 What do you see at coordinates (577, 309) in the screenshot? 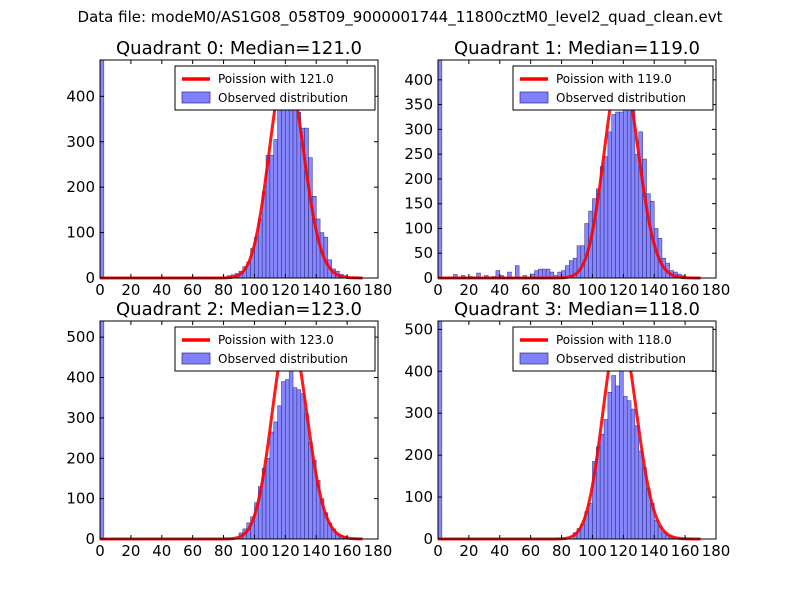
I see `chart-title: Quadrant 3: Median=118.0` at bounding box center [577, 309].